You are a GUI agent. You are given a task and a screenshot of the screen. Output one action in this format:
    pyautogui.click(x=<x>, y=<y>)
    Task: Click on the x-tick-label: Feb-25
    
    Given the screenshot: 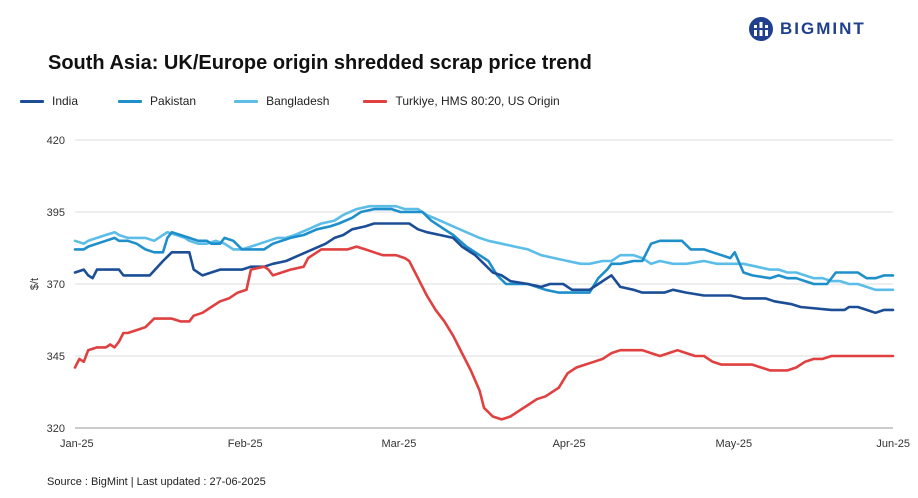 What is the action you would take?
    pyautogui.click(x=245, y=444)
    